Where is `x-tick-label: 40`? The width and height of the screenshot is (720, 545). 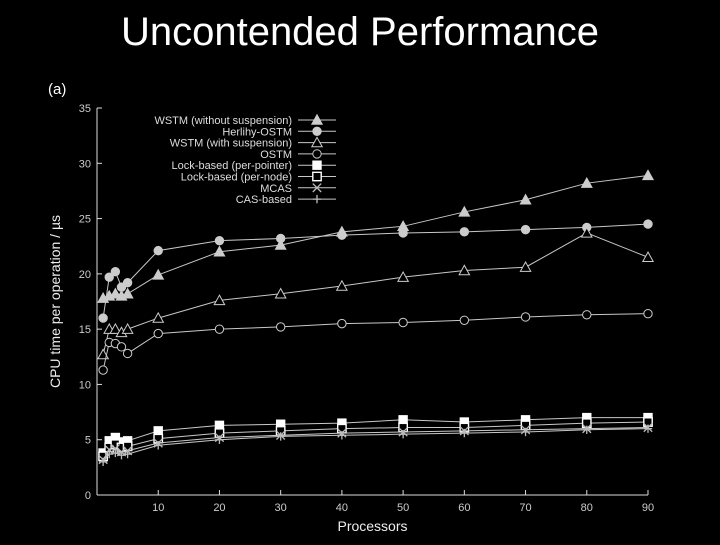 x-tick-label: 40 is located at coordinates (342, 508).